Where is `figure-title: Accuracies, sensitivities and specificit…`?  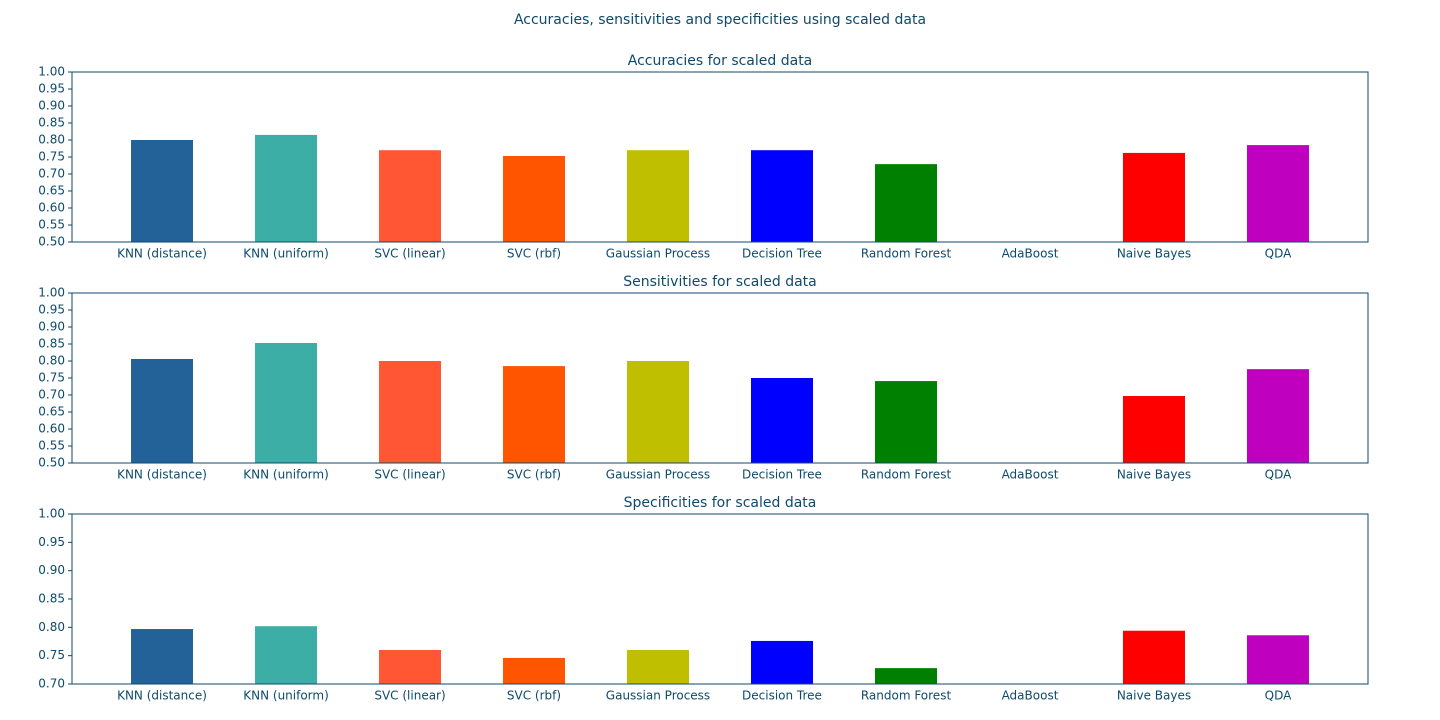
figure-title: Accuracies, sensitivities and specificit… is located at coordinates (720, 20).